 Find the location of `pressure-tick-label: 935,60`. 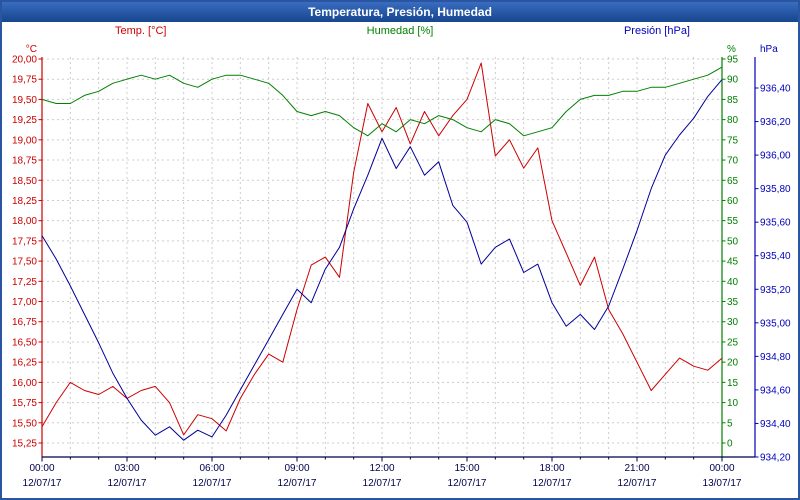

pressure-tick-label: 935,60 is located at coordinates (775, 223).